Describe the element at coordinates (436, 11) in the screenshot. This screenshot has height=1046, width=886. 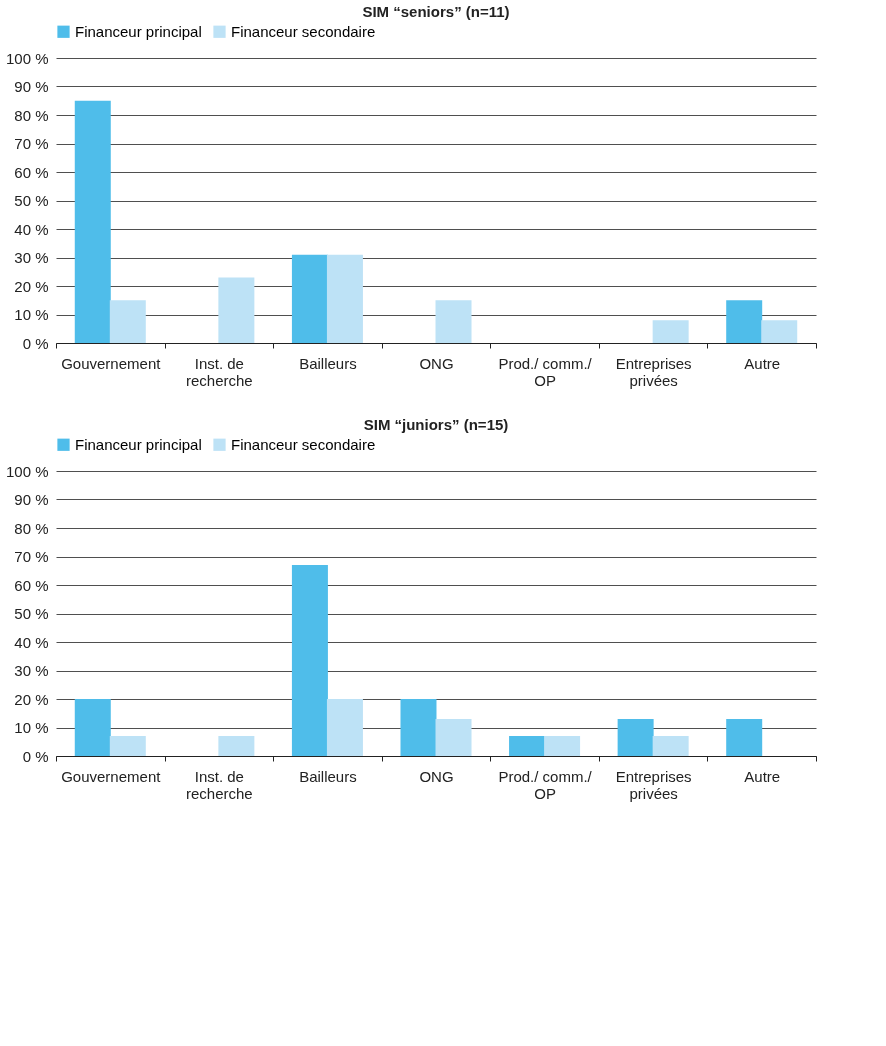
I see `chart-title: SIM “seniors” (n=11)` at that location.